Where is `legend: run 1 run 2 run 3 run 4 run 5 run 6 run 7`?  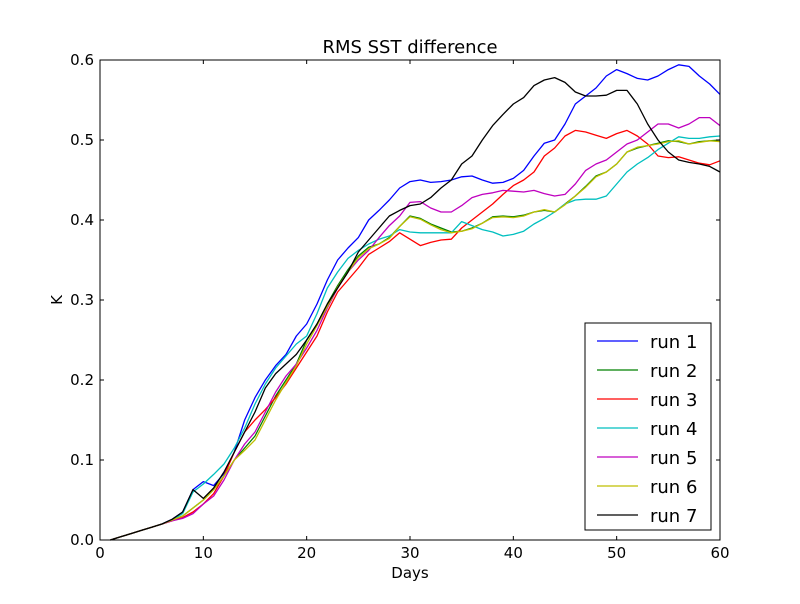 legend: run 1 run 2 run 3 run 4 run 5 run 6 run 7 is located at coordinates (648, 426).